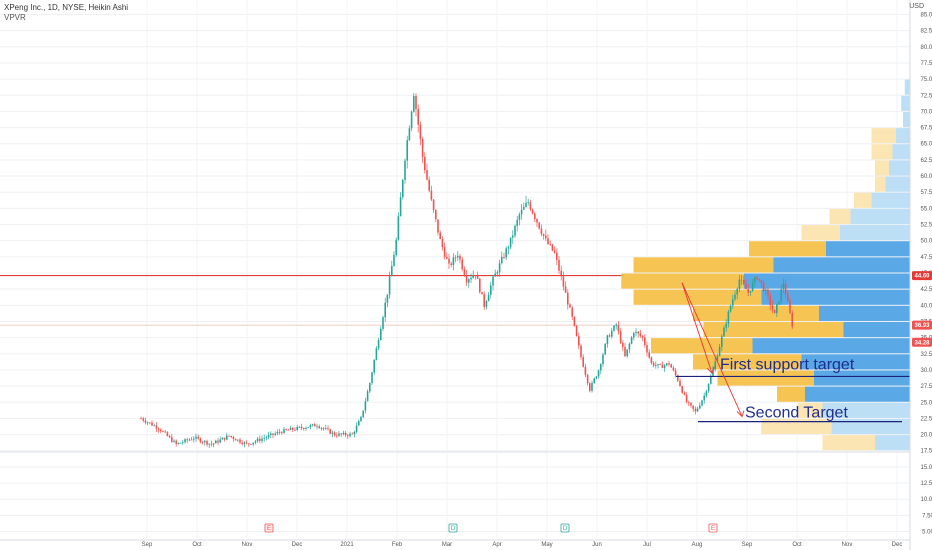 This screenshot has height=550, width=932. What do you see at coordinates (926, 484) in the screenshot?
I see `y-tick-label: 12.50` at bounding box center [926, 484].